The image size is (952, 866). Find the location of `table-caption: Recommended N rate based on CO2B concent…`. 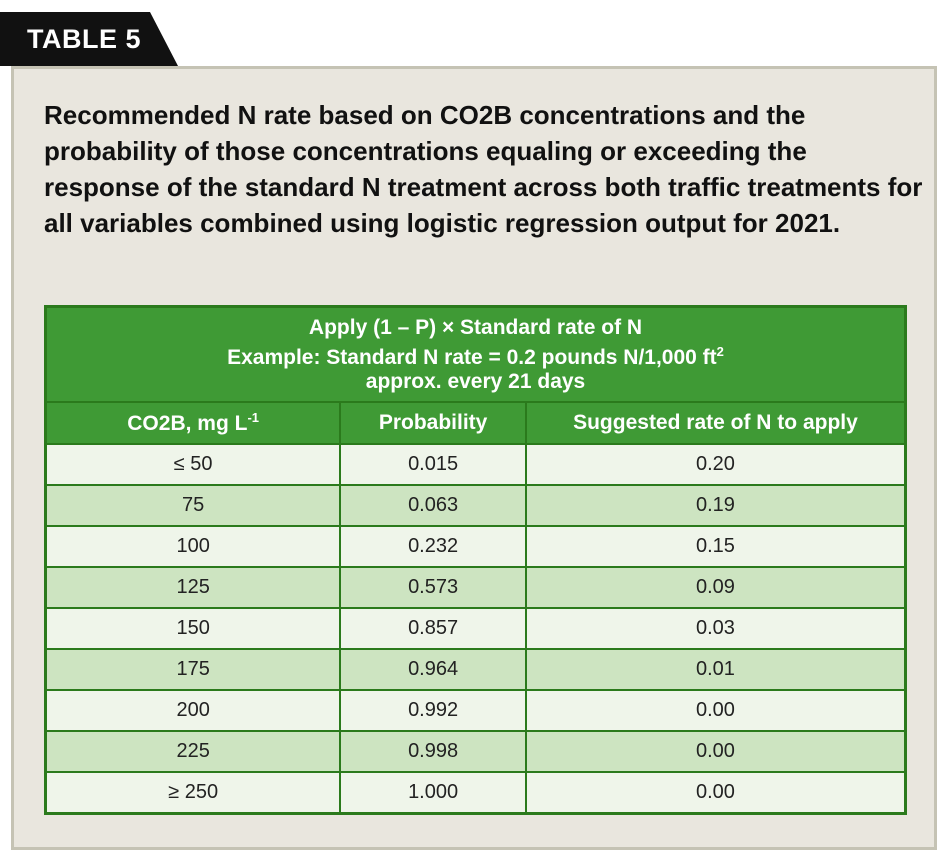

table-caption: Recommended N rate based on CO2B concent… is located at coordinates (483, 169).